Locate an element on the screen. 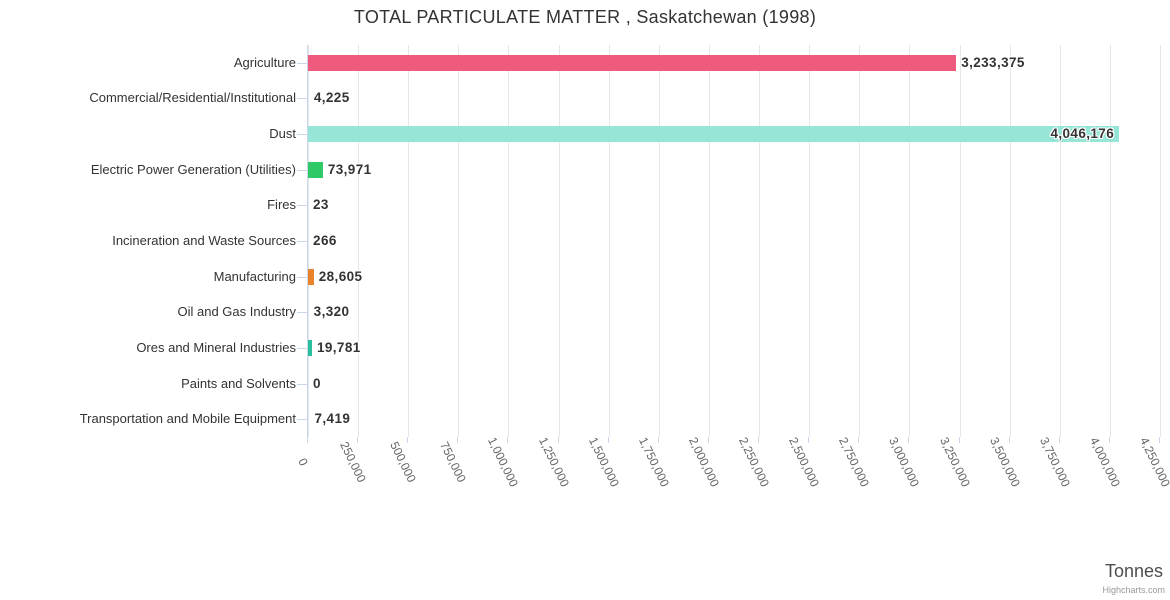  x-axis-tick-label: 4,000,000 is located at coordinates (1104, 462).